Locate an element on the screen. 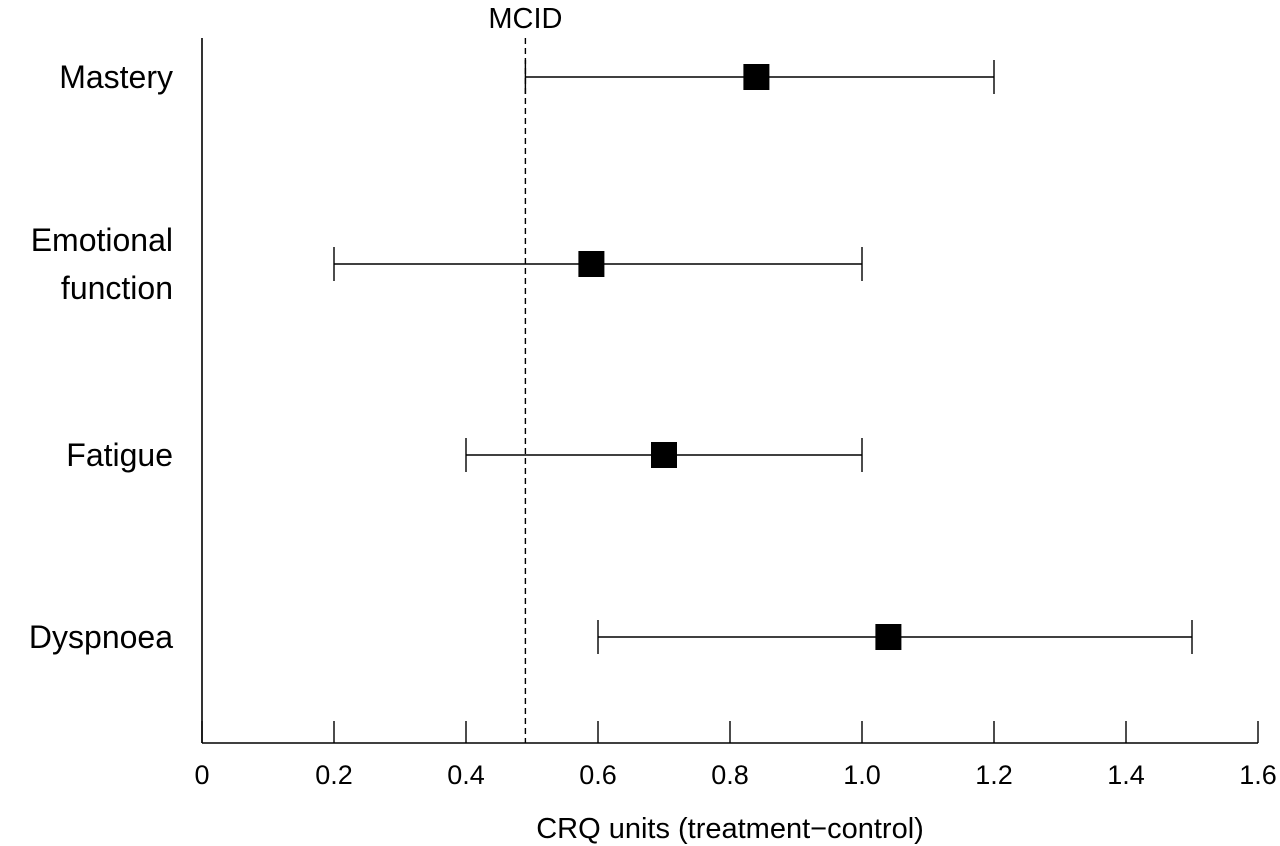  row-label: function is located at coordinates (117, 288).